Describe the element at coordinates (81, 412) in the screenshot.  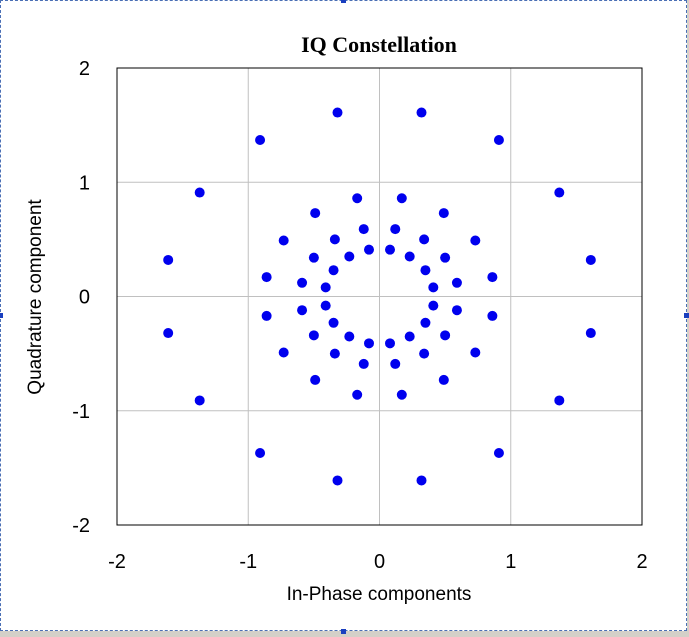
I see `y-tick-label: -1` at that location.